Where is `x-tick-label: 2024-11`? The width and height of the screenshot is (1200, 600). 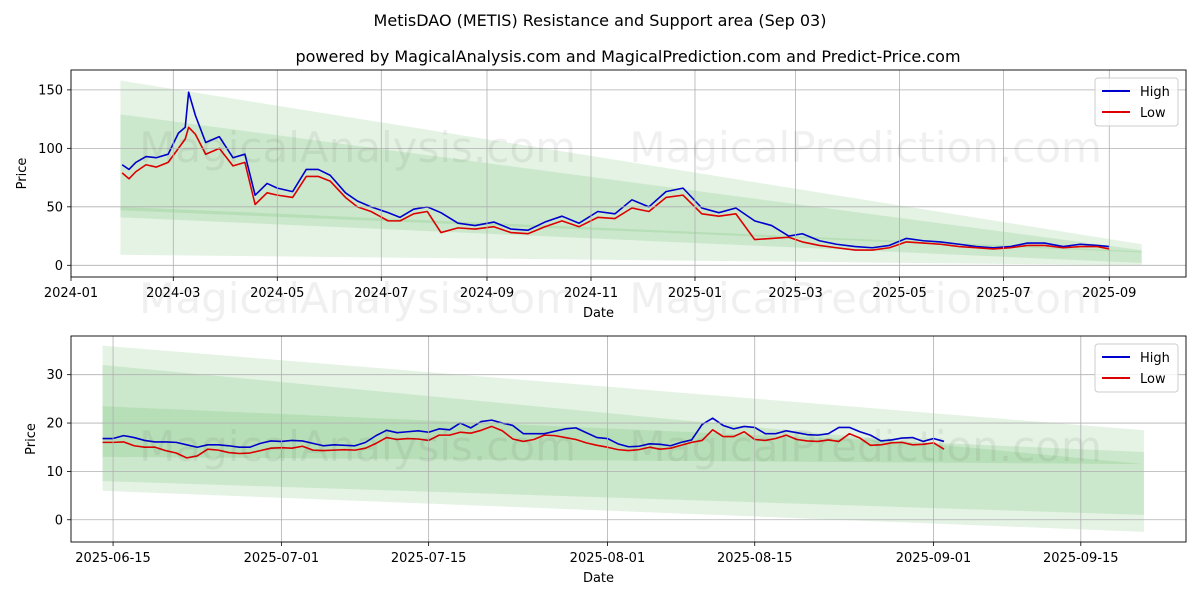 x-tick-label: 2024-11 is located at coordinates (591, 293).